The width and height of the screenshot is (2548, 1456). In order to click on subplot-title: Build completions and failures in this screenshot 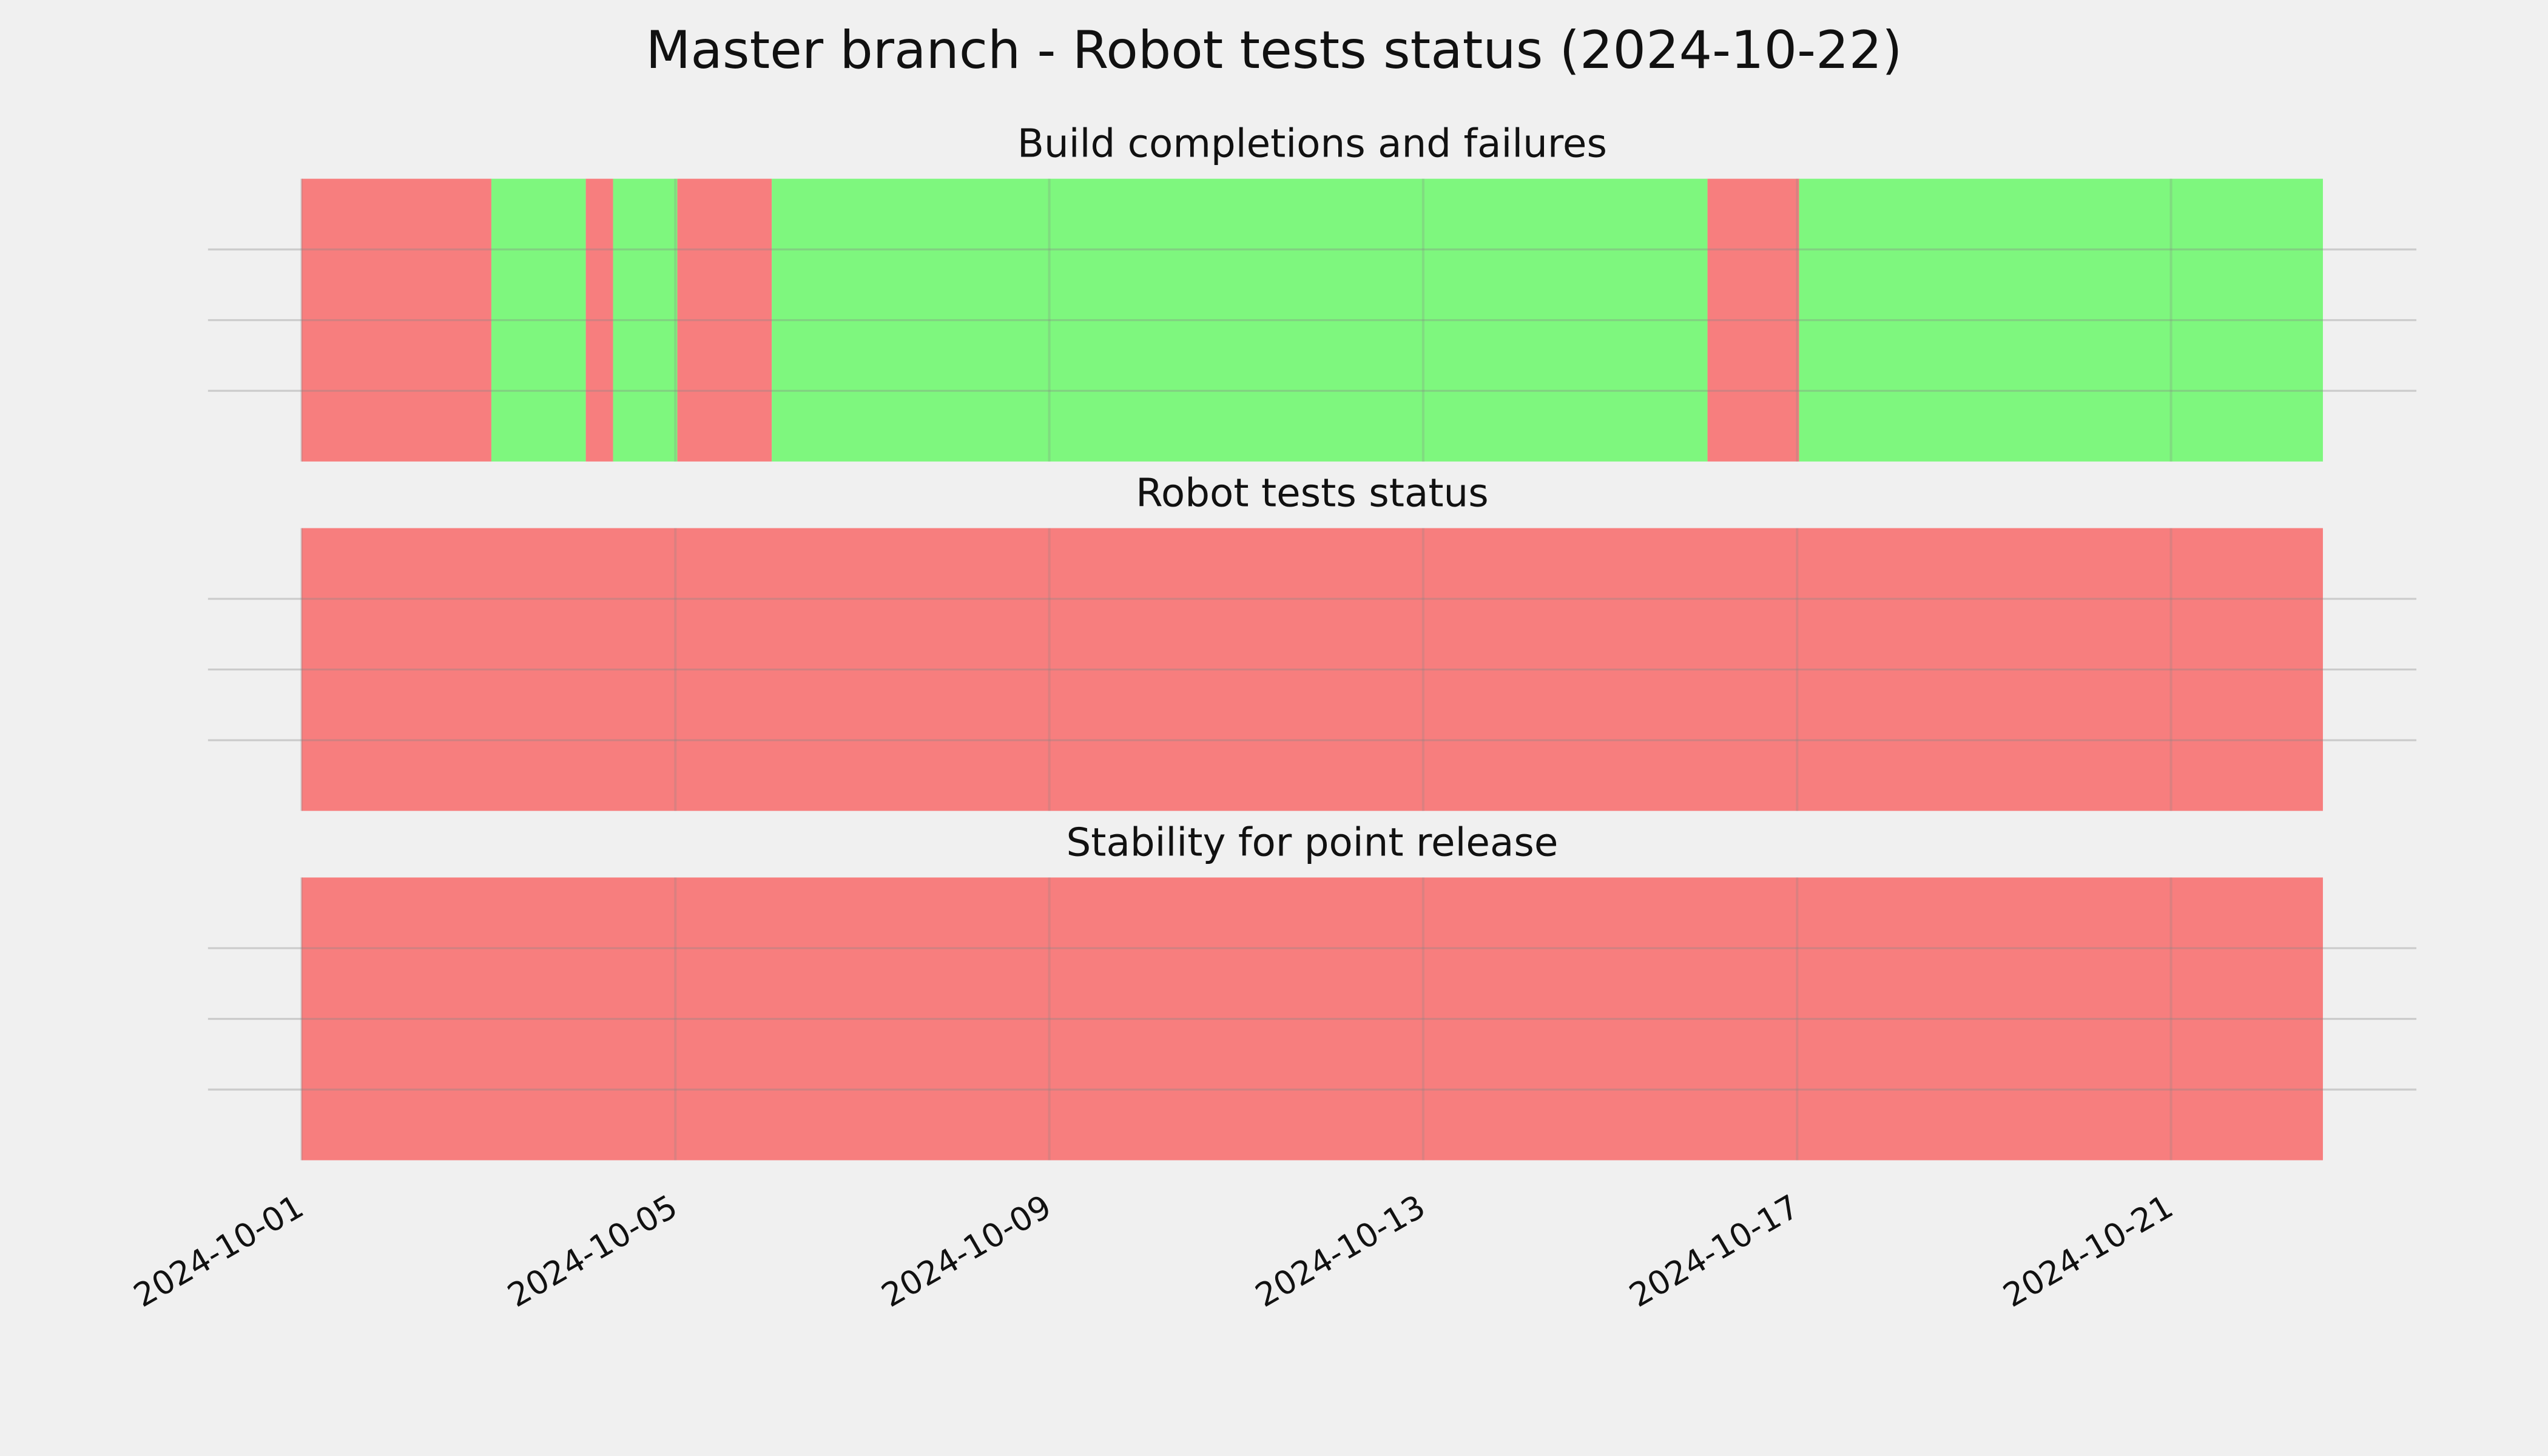, I will do `click(1312, 144)`.